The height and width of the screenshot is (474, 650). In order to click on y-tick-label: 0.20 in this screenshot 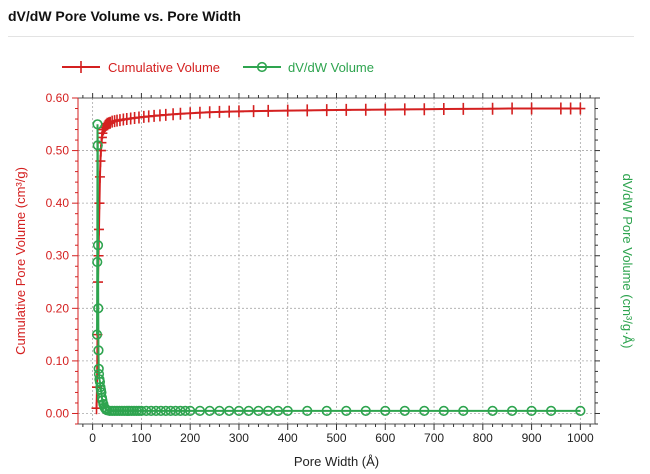, I will do `click(58, 308)`.